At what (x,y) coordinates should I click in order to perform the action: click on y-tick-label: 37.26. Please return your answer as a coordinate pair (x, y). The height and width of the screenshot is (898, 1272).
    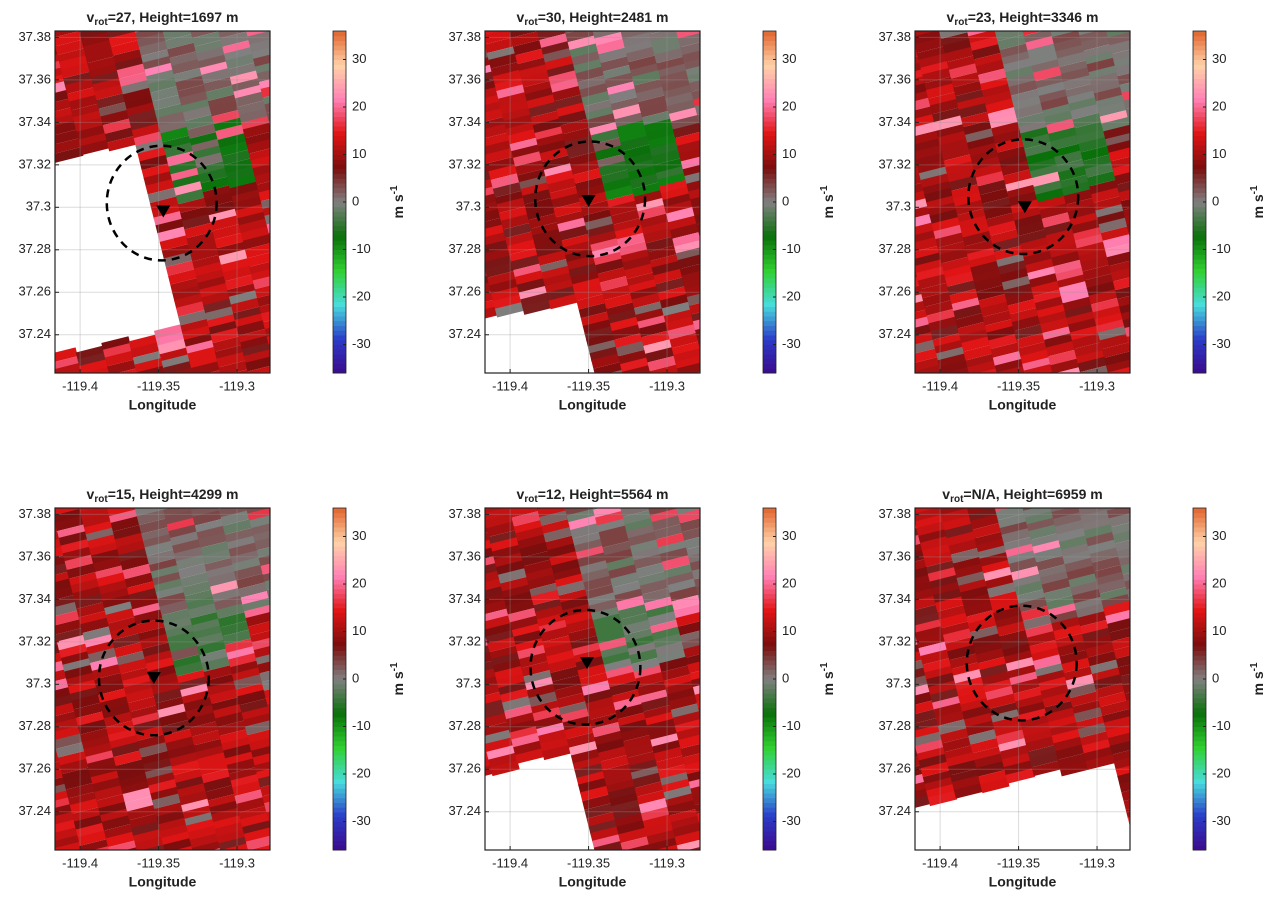
    Looking at the image, I should click on (34, 768).